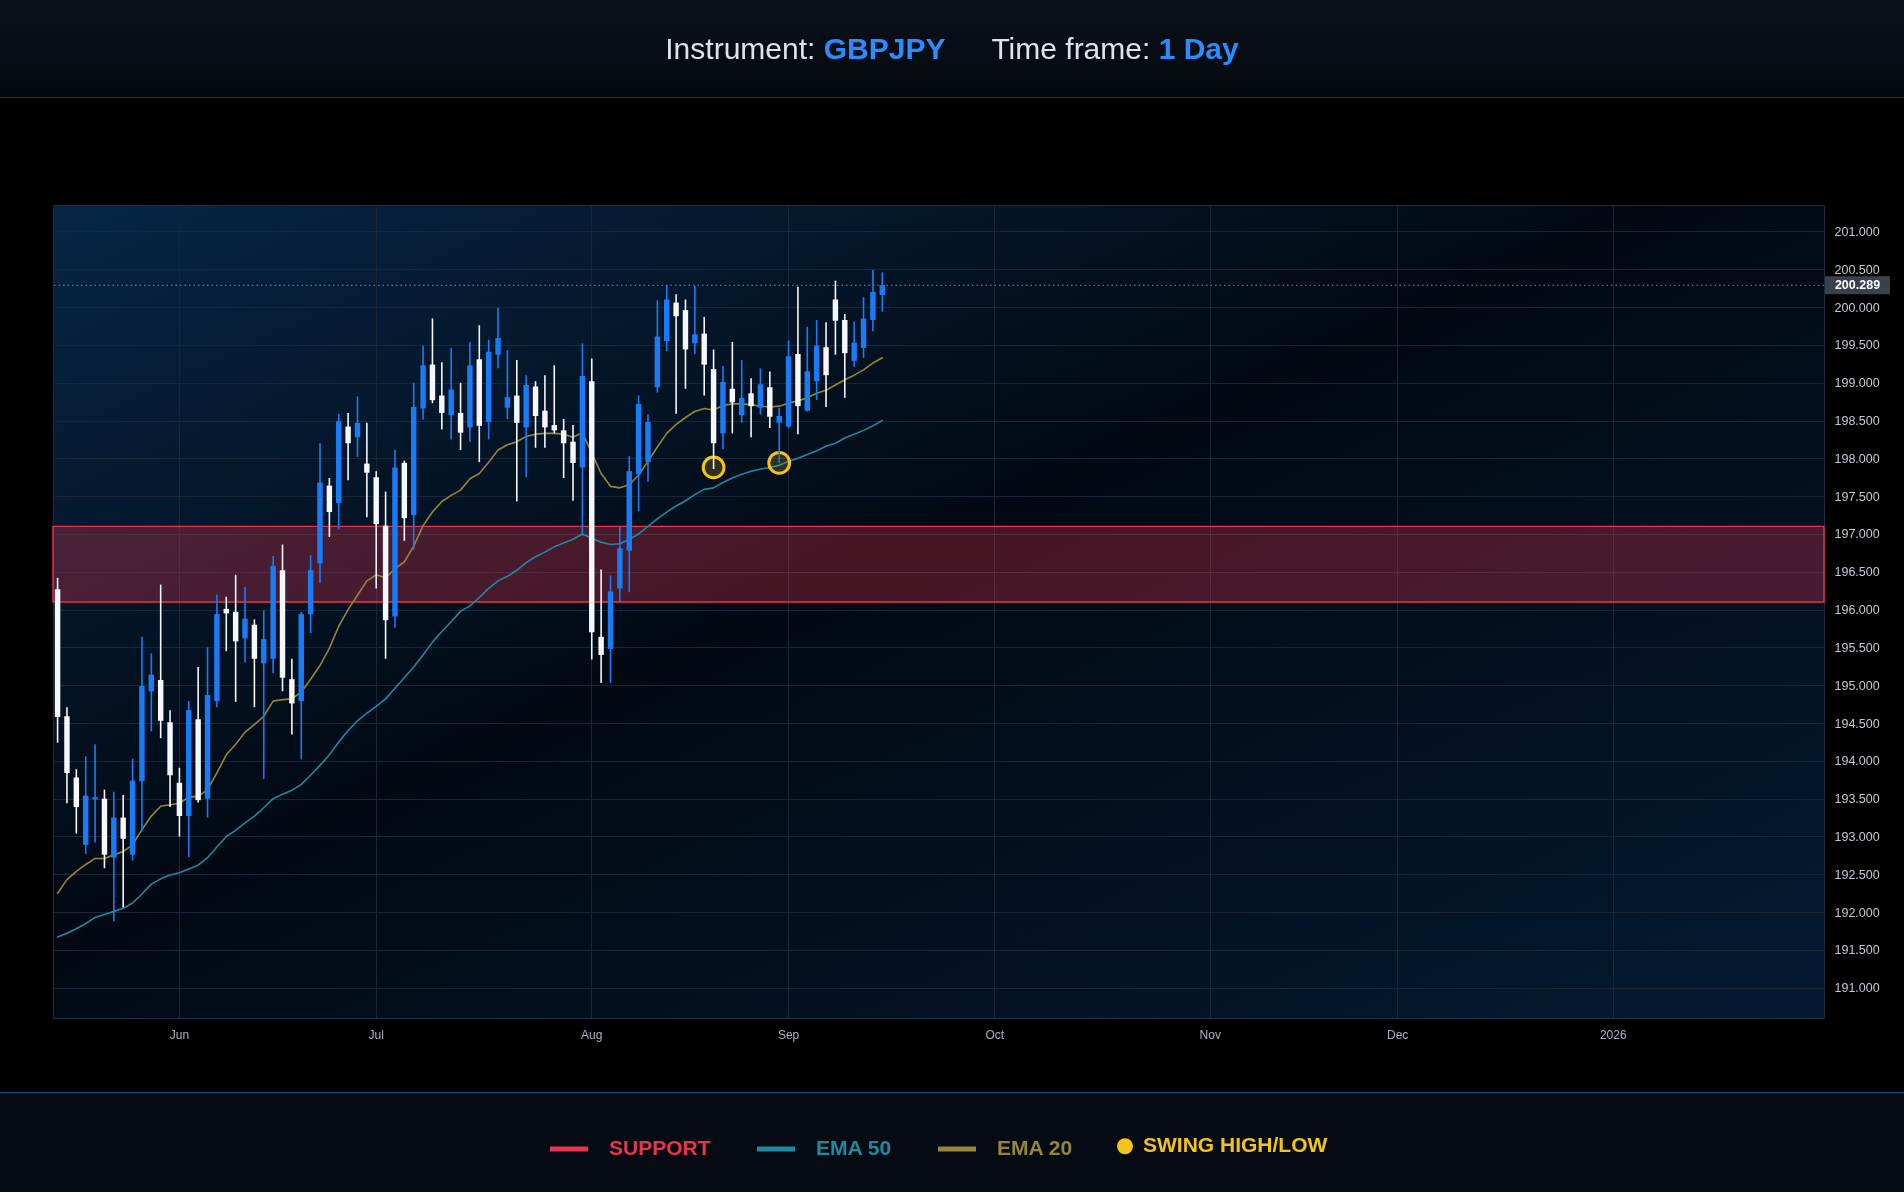 The height and width of the screenshot is (1192, 1904). I want to click on x-tick-label: Jun, so click(179, 1034).